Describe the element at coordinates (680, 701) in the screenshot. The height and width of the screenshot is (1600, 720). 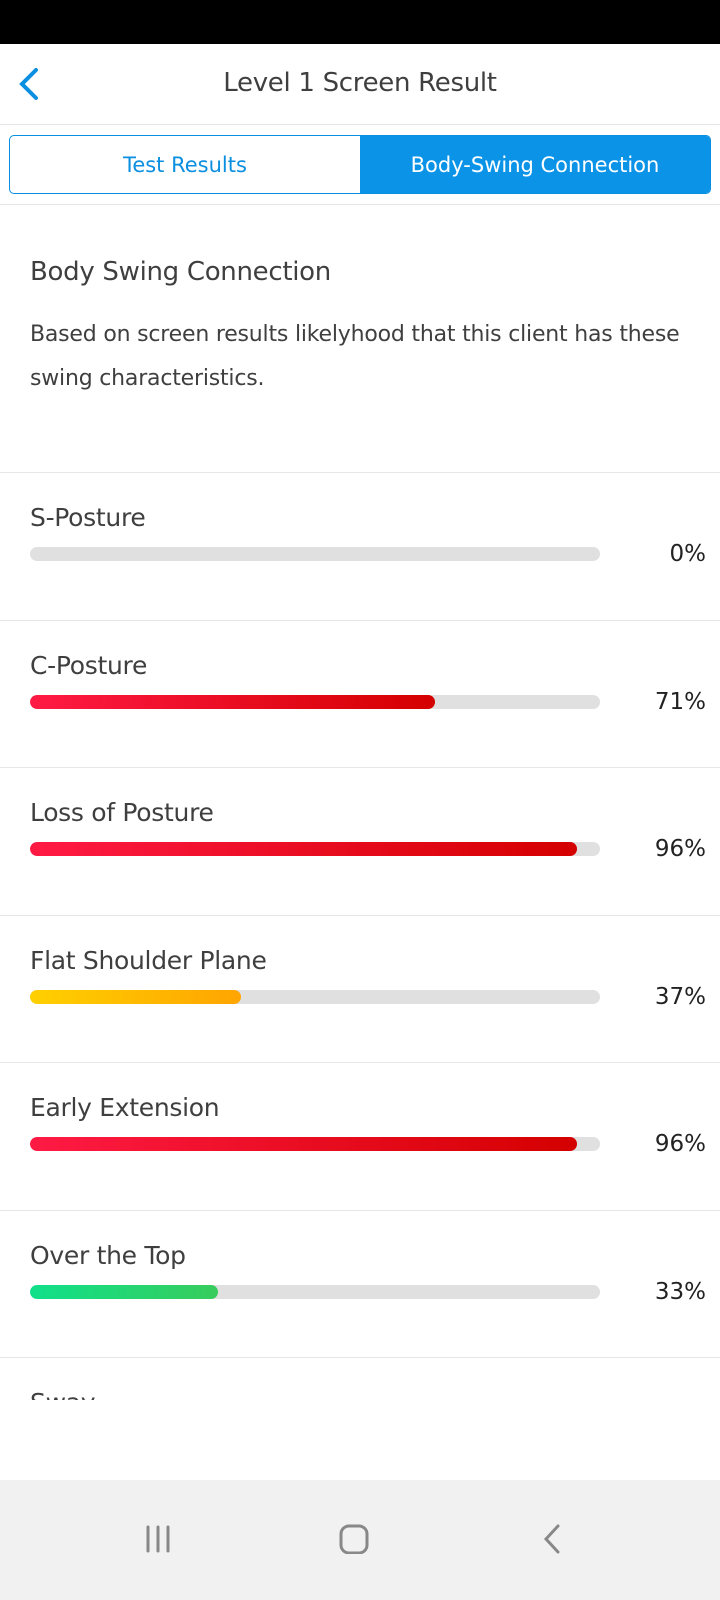
I see `item-percent: 71%` at that location.